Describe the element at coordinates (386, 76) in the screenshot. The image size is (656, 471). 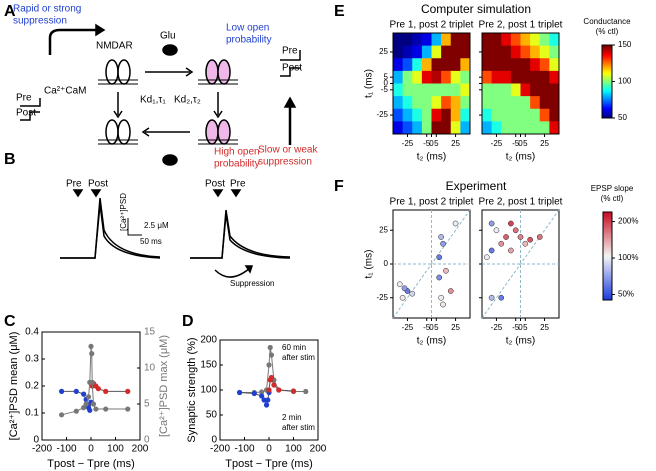
I see `y-tick-label: 5` at that location.